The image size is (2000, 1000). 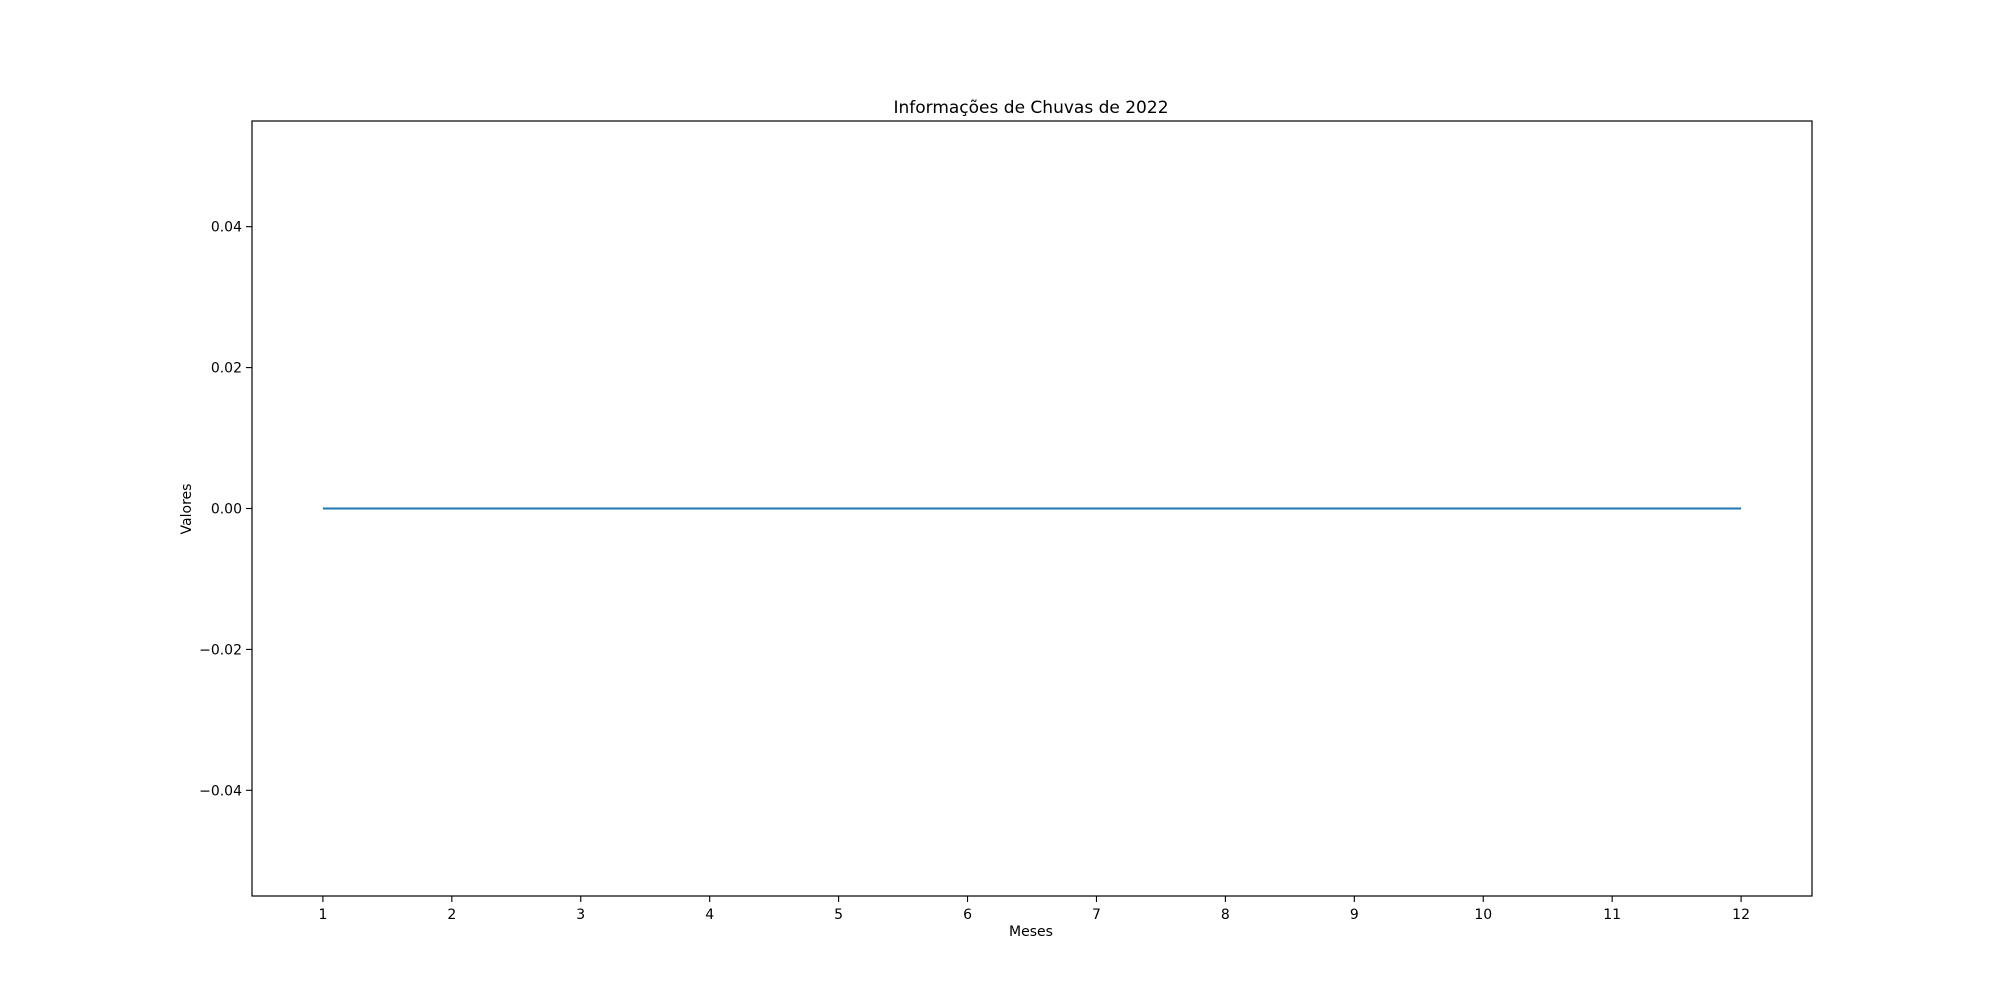 I want to click on y-tick-label: 0.02, so click(x=226, y=369).